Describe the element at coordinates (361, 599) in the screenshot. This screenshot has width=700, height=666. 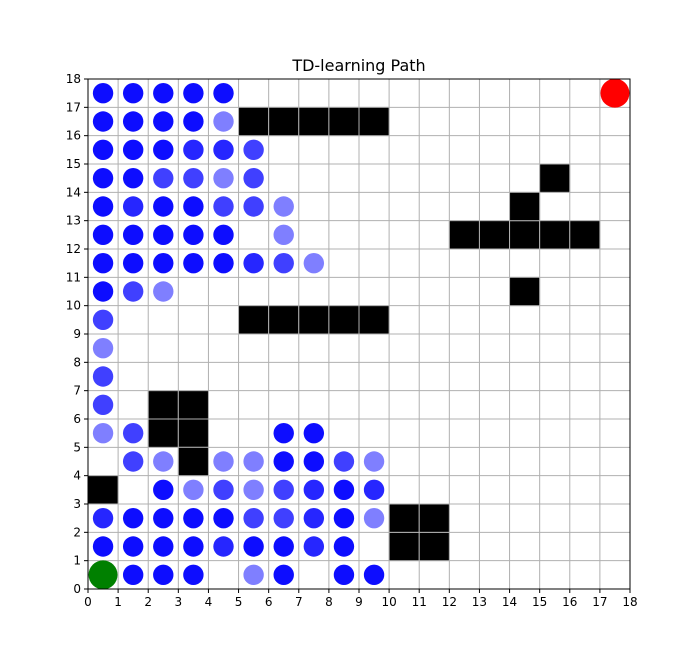
I see `x-axis-ticks: 0 1 2 3 4 5 6 7 8 9 10 11 12 13 14 15 16 17 18` at that location.